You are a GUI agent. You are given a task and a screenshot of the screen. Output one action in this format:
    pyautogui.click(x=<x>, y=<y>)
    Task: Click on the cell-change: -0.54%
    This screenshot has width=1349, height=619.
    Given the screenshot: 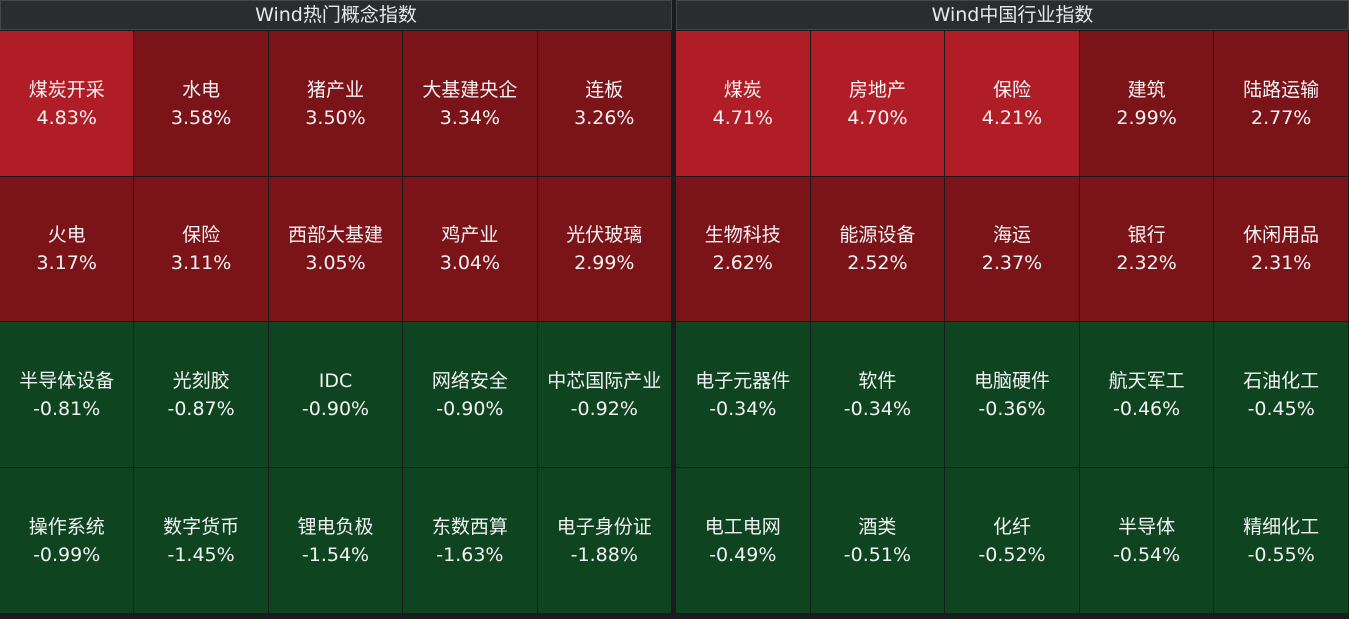 What is the action you would take?
    pyautogui.click(x=1146, y=554)
    